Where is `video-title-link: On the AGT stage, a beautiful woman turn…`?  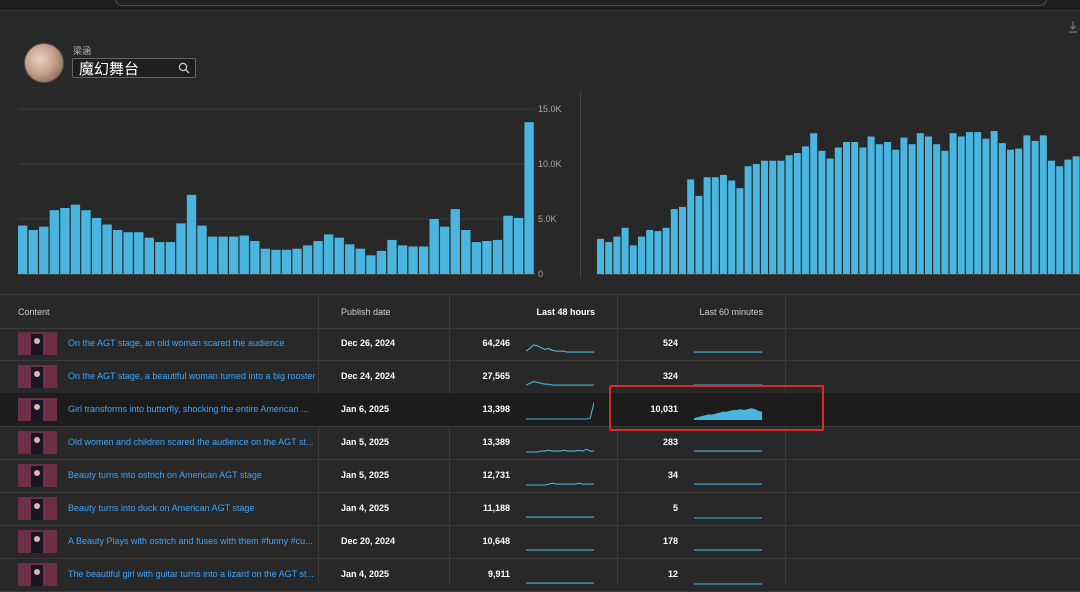
video-title-link: On the AGT stage, a beautiful woman turn… is located at coordinates (192, 376).